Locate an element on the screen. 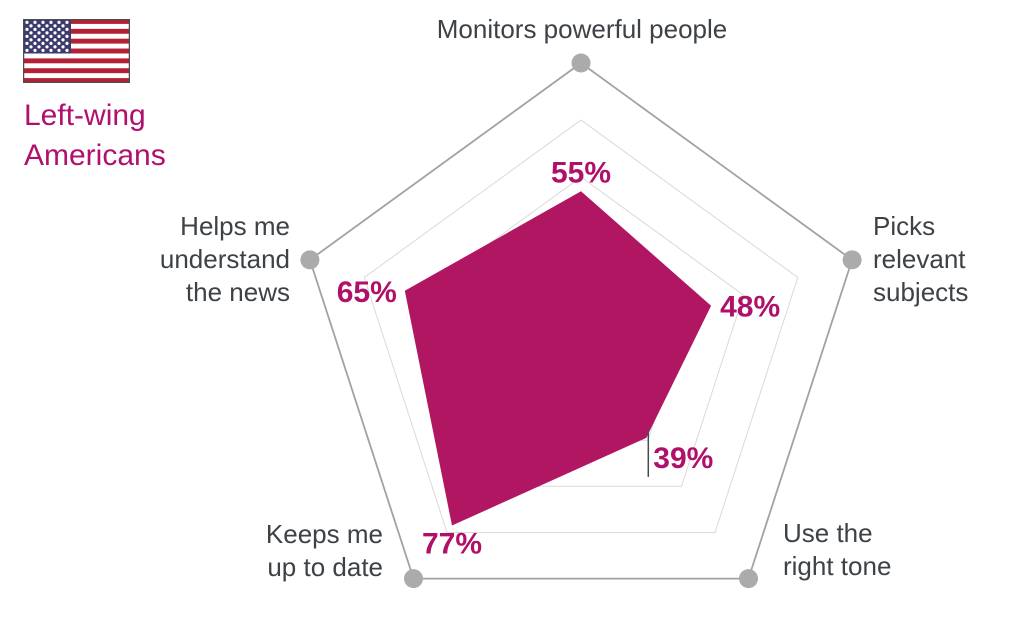 The width and height of the screenshot is (1024, 621). us-flag-icon is located at coordinates (76, 51).